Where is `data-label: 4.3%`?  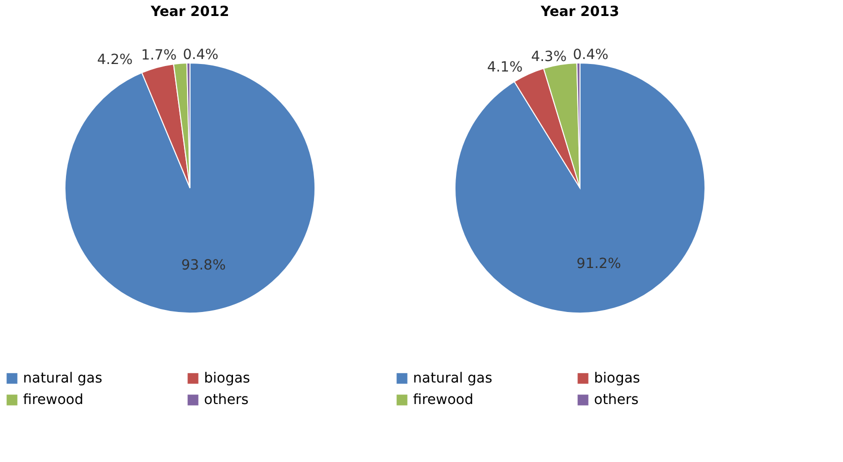
data-label: 4.3% is located at coordinates (549, 56).